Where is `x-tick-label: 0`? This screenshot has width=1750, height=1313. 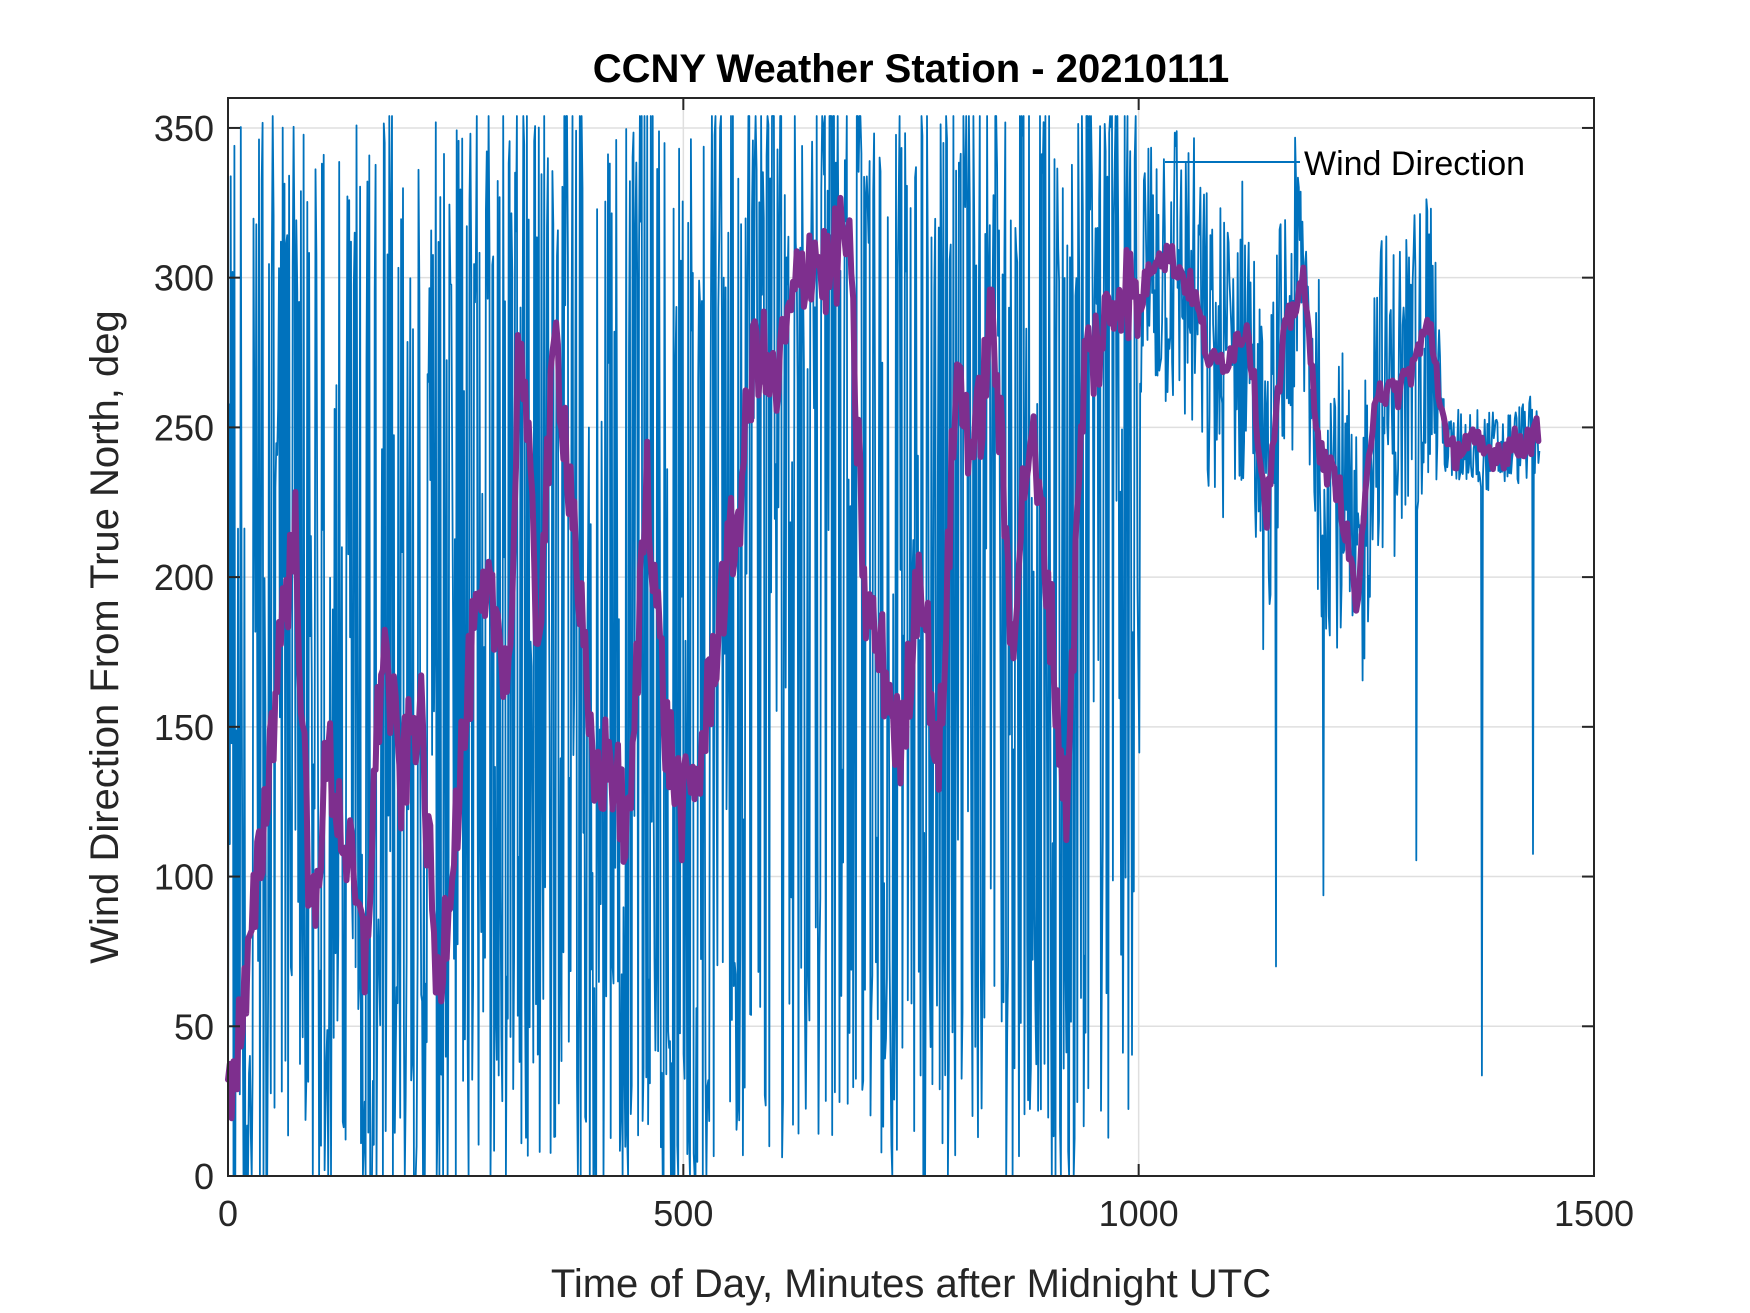
x-tick-label: 0 is located at coordinates (228, 1213).